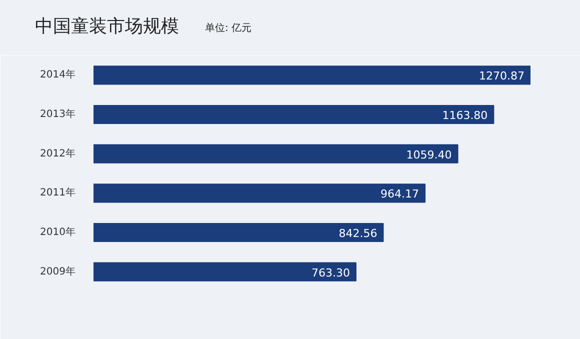 The image size is (580, 339). What do you see at coordinates (400, 194) in the screenshot?
I see `data-label: 964.17` at bounding box center [400, 194].